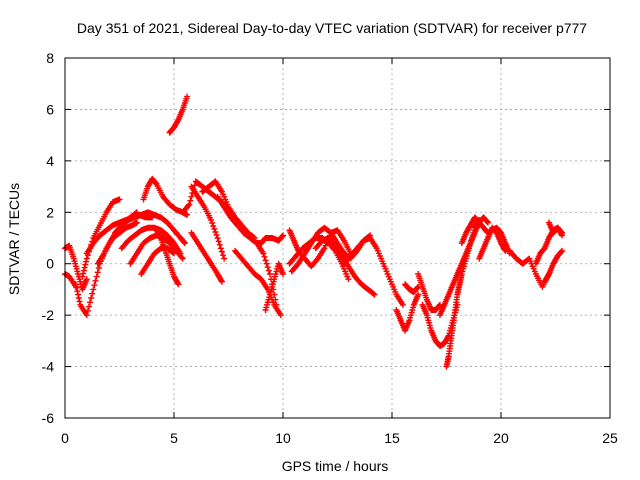 This screenshot has width=640, height=480. What do you see at coordinates (492, 243) in the screenshot?
I see `series-arc34` at bounding box center [492, 243].